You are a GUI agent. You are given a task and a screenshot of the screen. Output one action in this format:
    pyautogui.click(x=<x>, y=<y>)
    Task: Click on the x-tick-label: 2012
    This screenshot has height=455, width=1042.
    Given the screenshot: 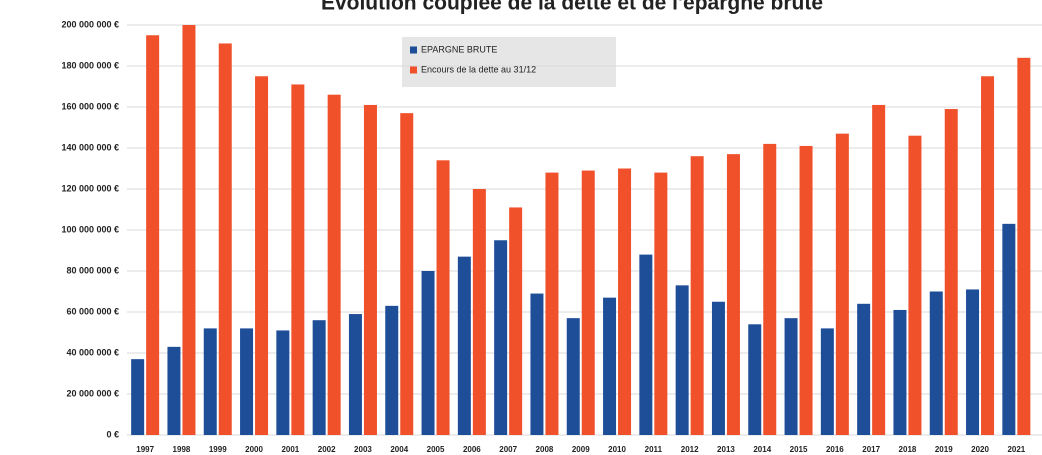 What is the action you would take?
    pyautogui.click(x=690, y=449)
    